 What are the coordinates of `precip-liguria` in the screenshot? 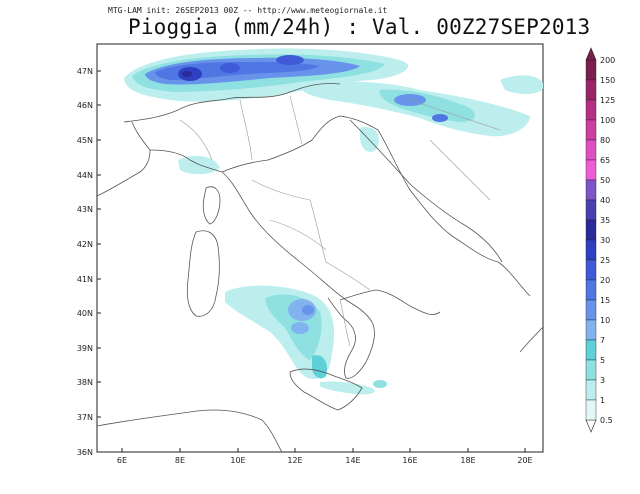 It's located at (199, 165).